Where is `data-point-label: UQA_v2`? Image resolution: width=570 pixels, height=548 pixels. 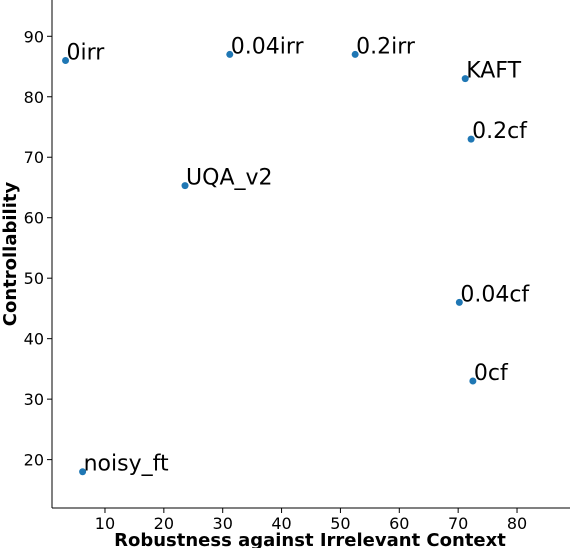 data-point-label: UQA_v2 is located at coordinates (229, 178).